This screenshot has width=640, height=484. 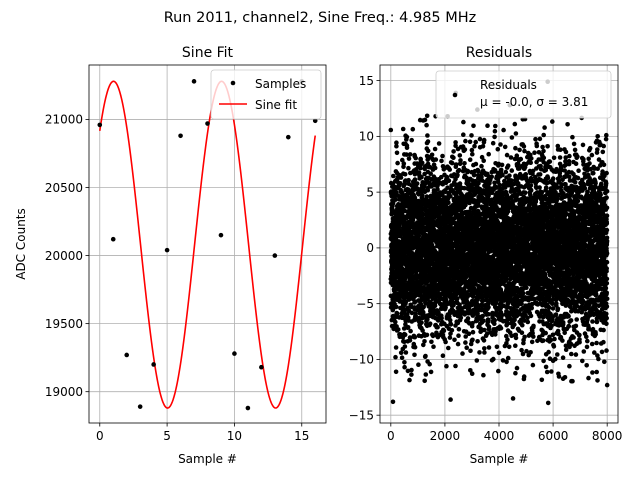 I want to click on sine-fit-ytick-label: 20500, so click(x=64, y=188).